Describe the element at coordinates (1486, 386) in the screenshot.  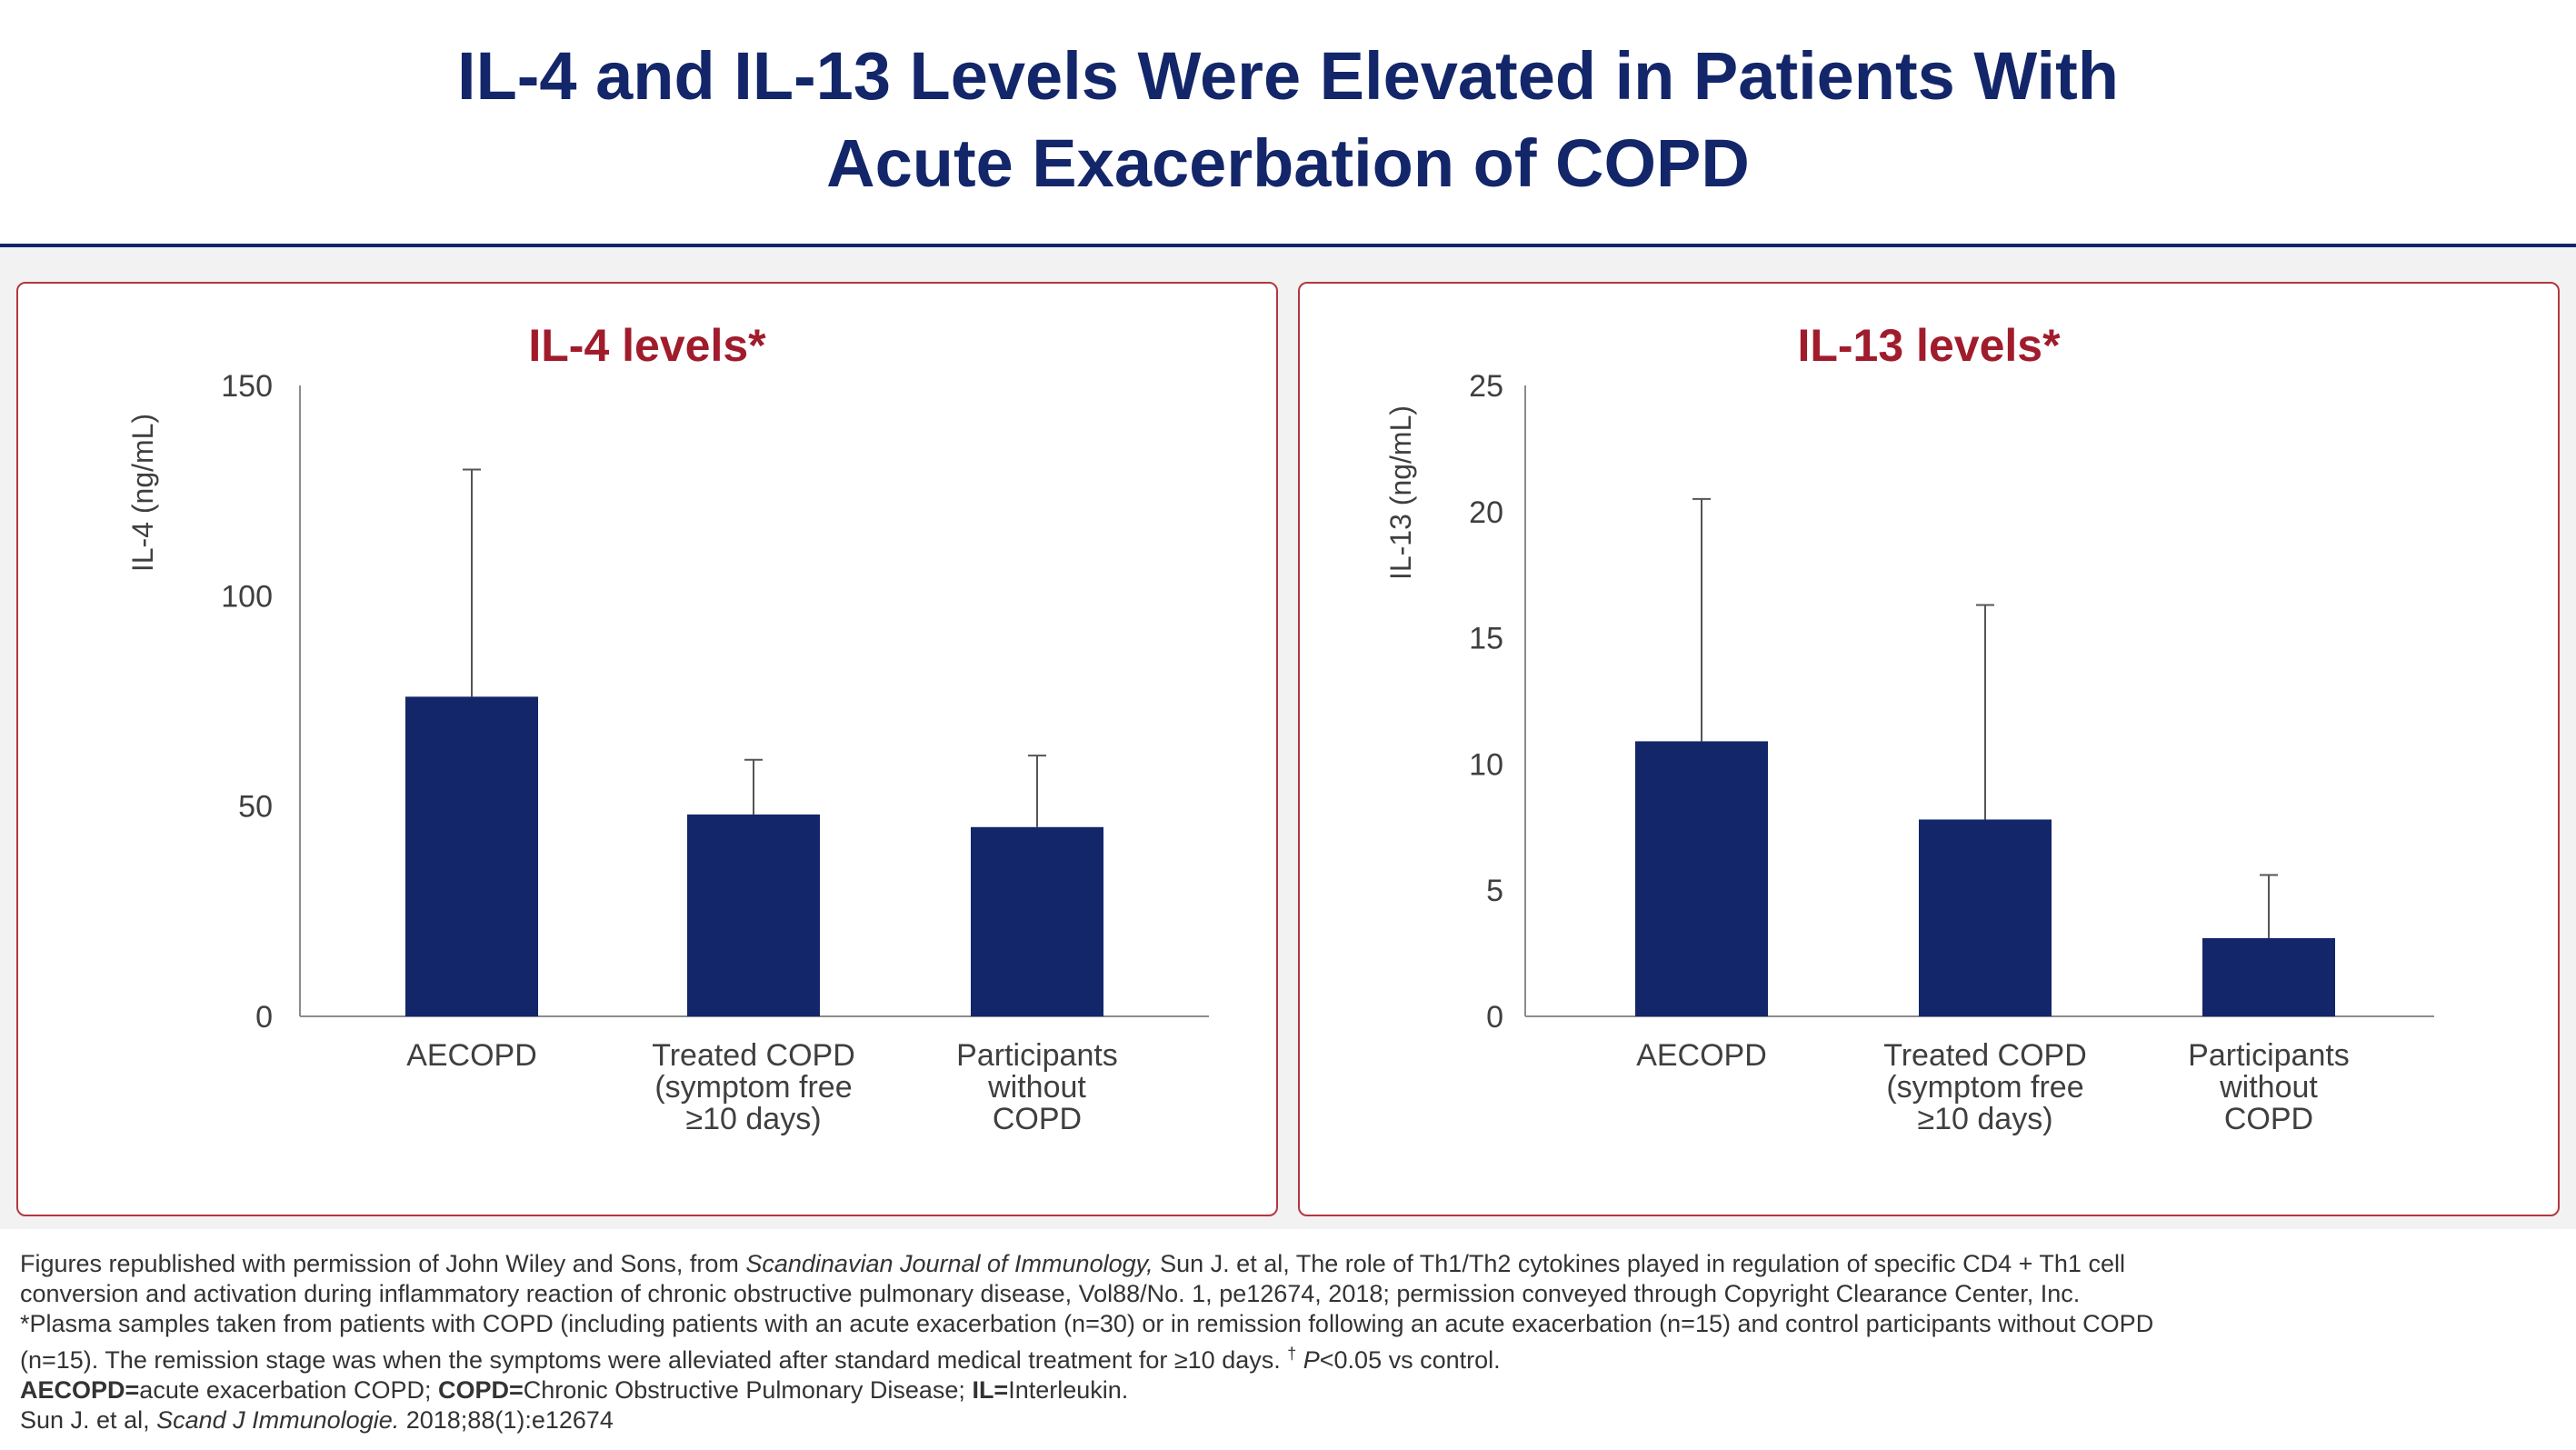
I see `il13-y-tick-label: 25` at that location.